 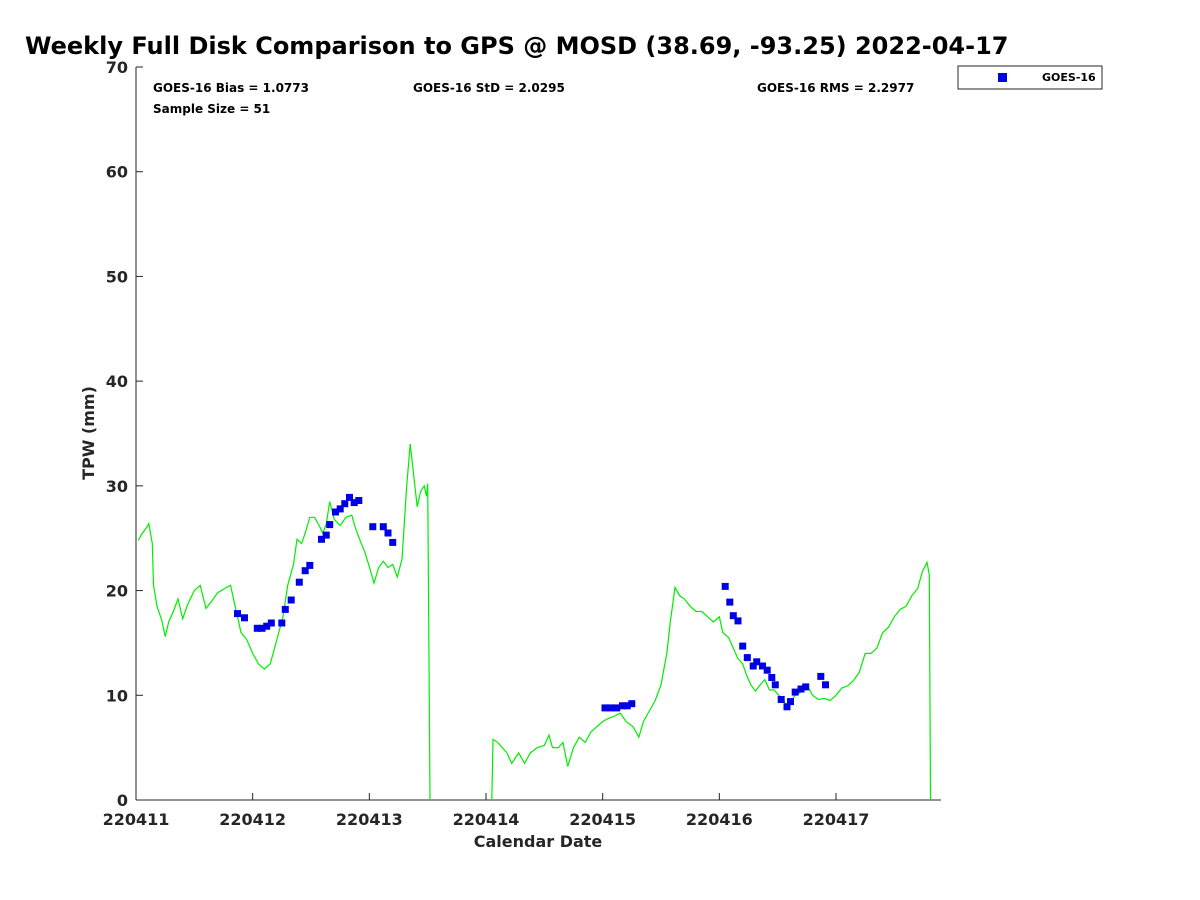 I want to click on legend-box, so click(x=1030, y=77).